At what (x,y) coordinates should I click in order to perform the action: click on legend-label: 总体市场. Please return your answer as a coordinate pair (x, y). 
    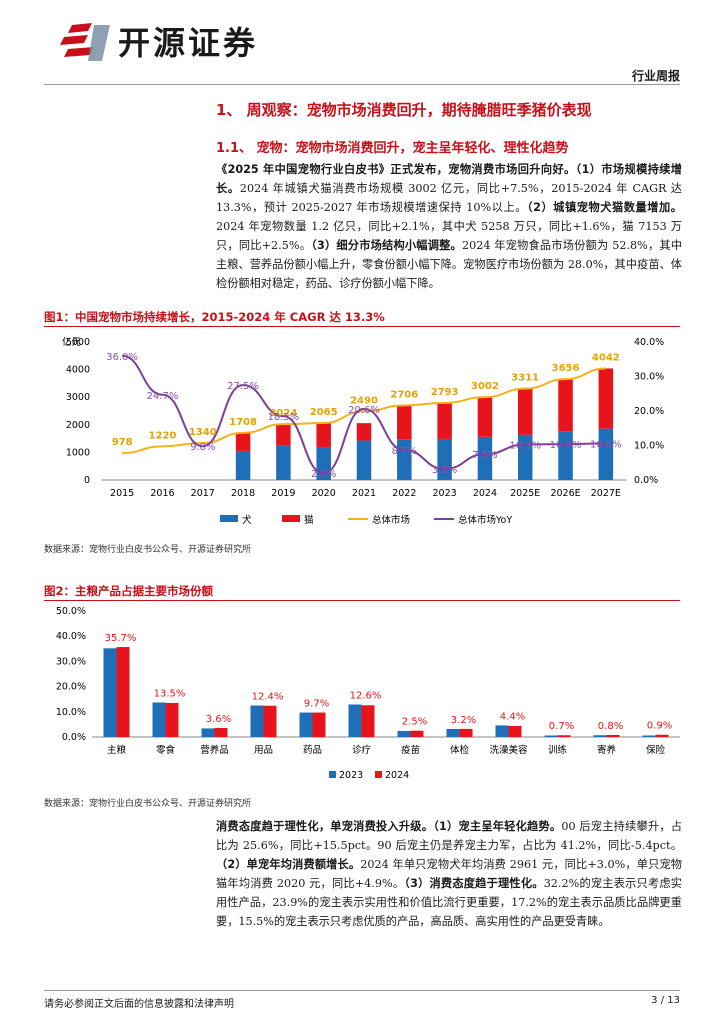
    Looking at the image, I should click on (391, 520).